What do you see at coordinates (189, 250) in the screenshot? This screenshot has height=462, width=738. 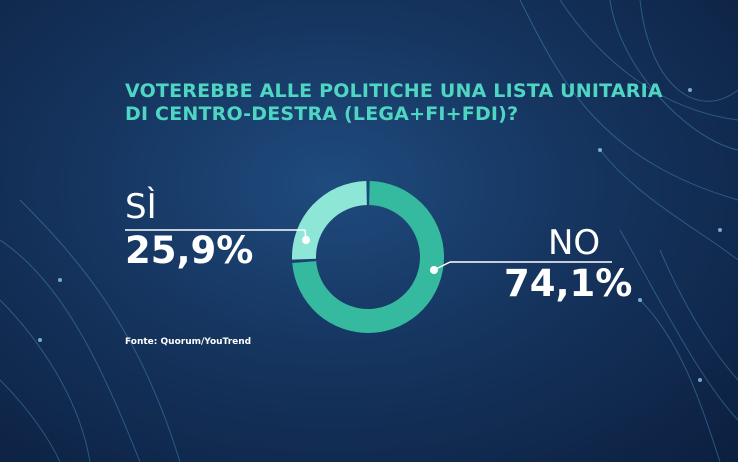 I see `slice-value-si: 25,9%` at bounding box center [189, 250].